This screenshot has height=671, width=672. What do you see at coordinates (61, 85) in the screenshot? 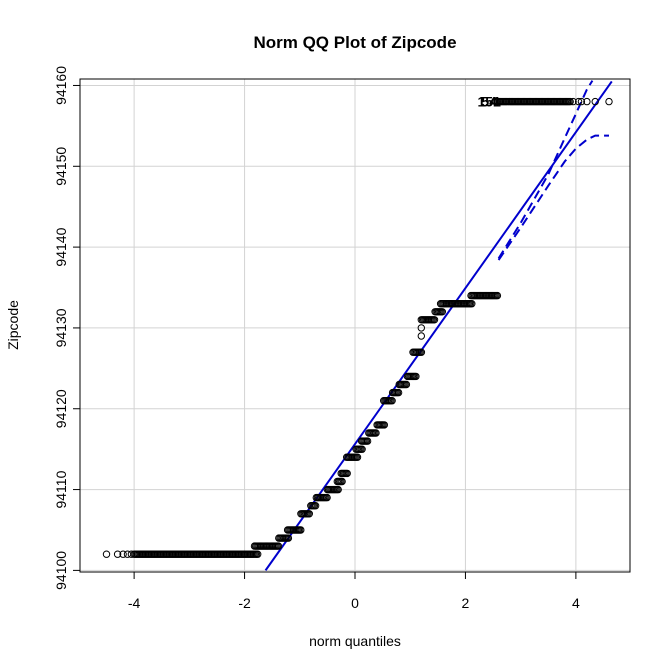
I see `y-tick-label: 94160` at bounding box center [61, 85].